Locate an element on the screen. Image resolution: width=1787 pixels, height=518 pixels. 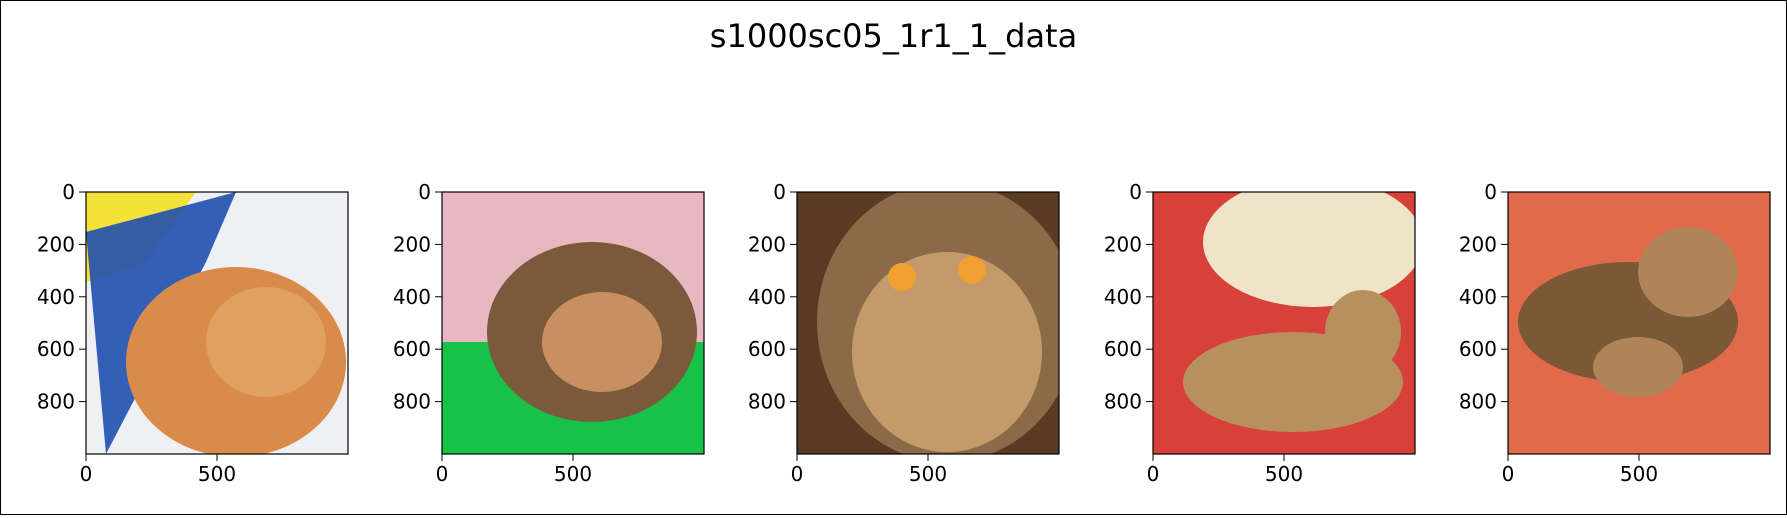
image-panel-5: 0 200 400 600 800 0 500 is located at coordinates (1615, 333).